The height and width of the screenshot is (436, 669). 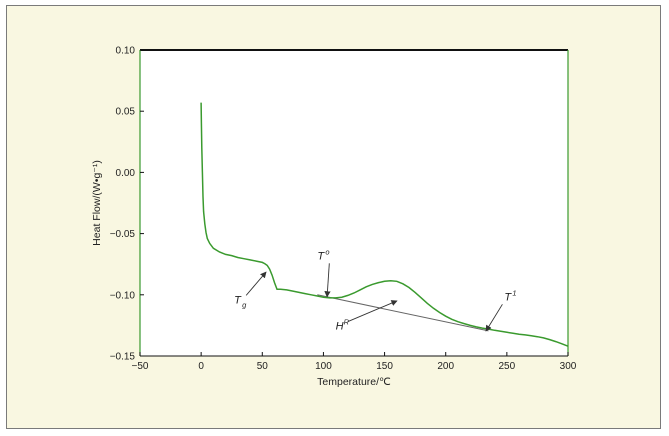 I want to click on x-tick-label: −50, so click(x=140, y=366).